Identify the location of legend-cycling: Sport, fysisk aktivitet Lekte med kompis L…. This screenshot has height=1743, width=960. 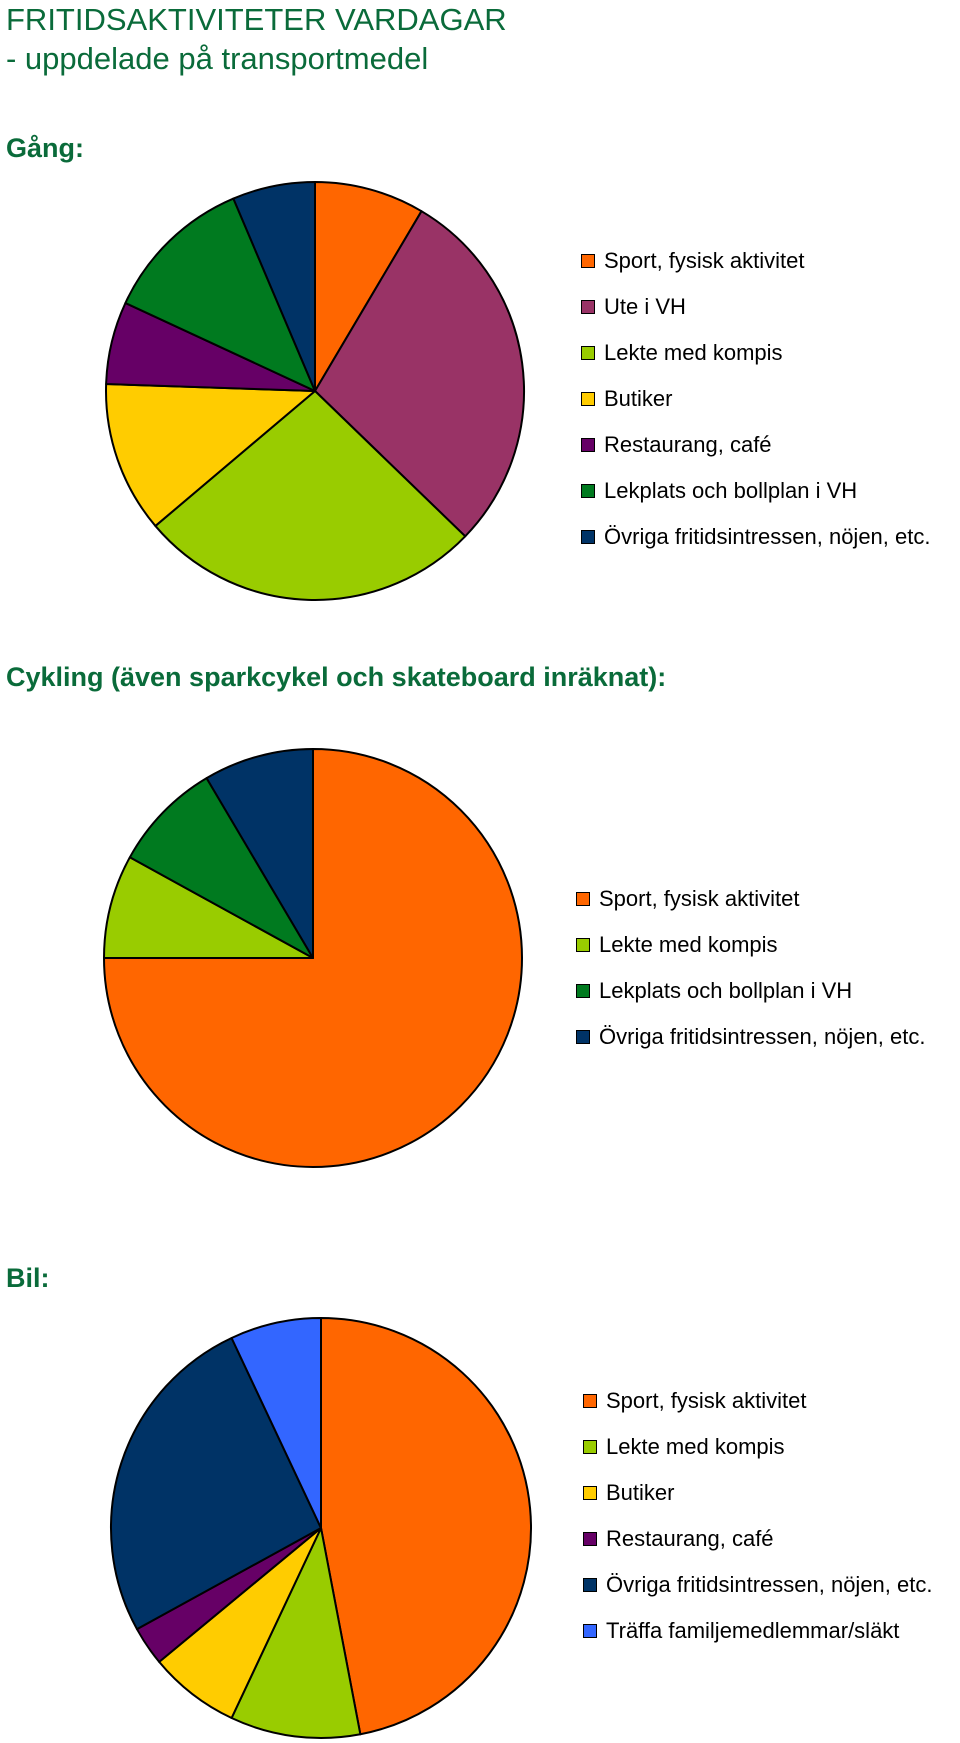
(750, 968).